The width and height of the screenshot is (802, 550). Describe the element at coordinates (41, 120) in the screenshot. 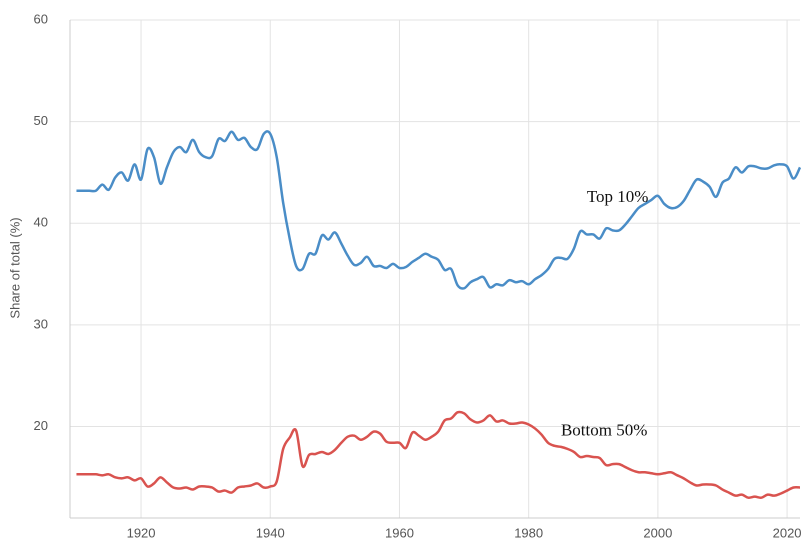

I see `y-tick-label: 50` at that location.